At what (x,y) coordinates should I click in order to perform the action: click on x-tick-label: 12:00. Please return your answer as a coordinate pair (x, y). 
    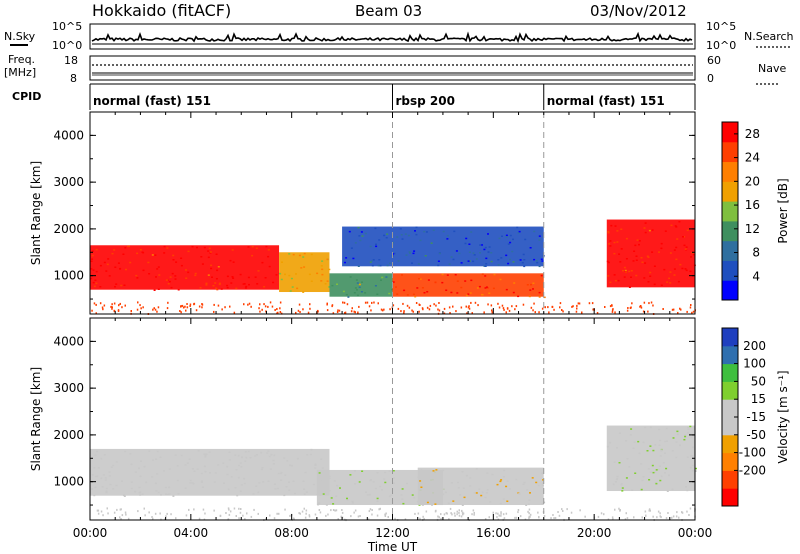
    Looking at the image, I should click on (392, 533).